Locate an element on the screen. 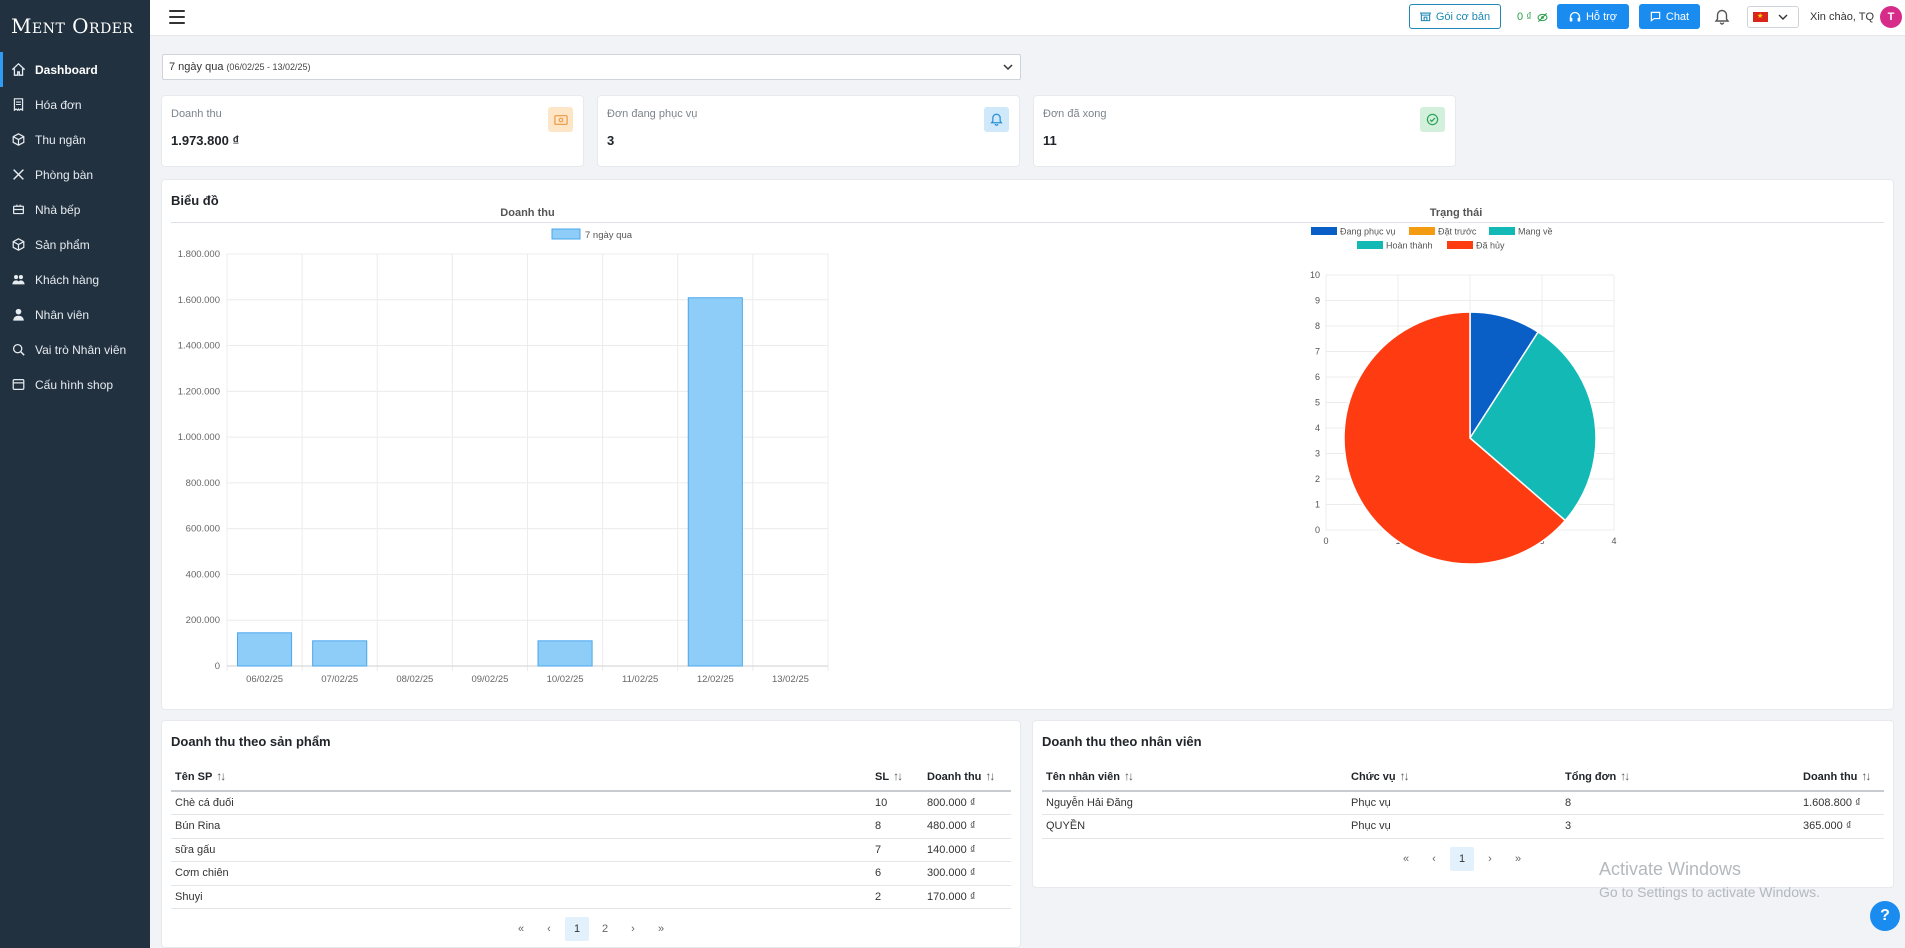 This screenshot has width=1905, height=948. staff-revenue: 365.000 ₫ is located at coordinates (1841, 826).